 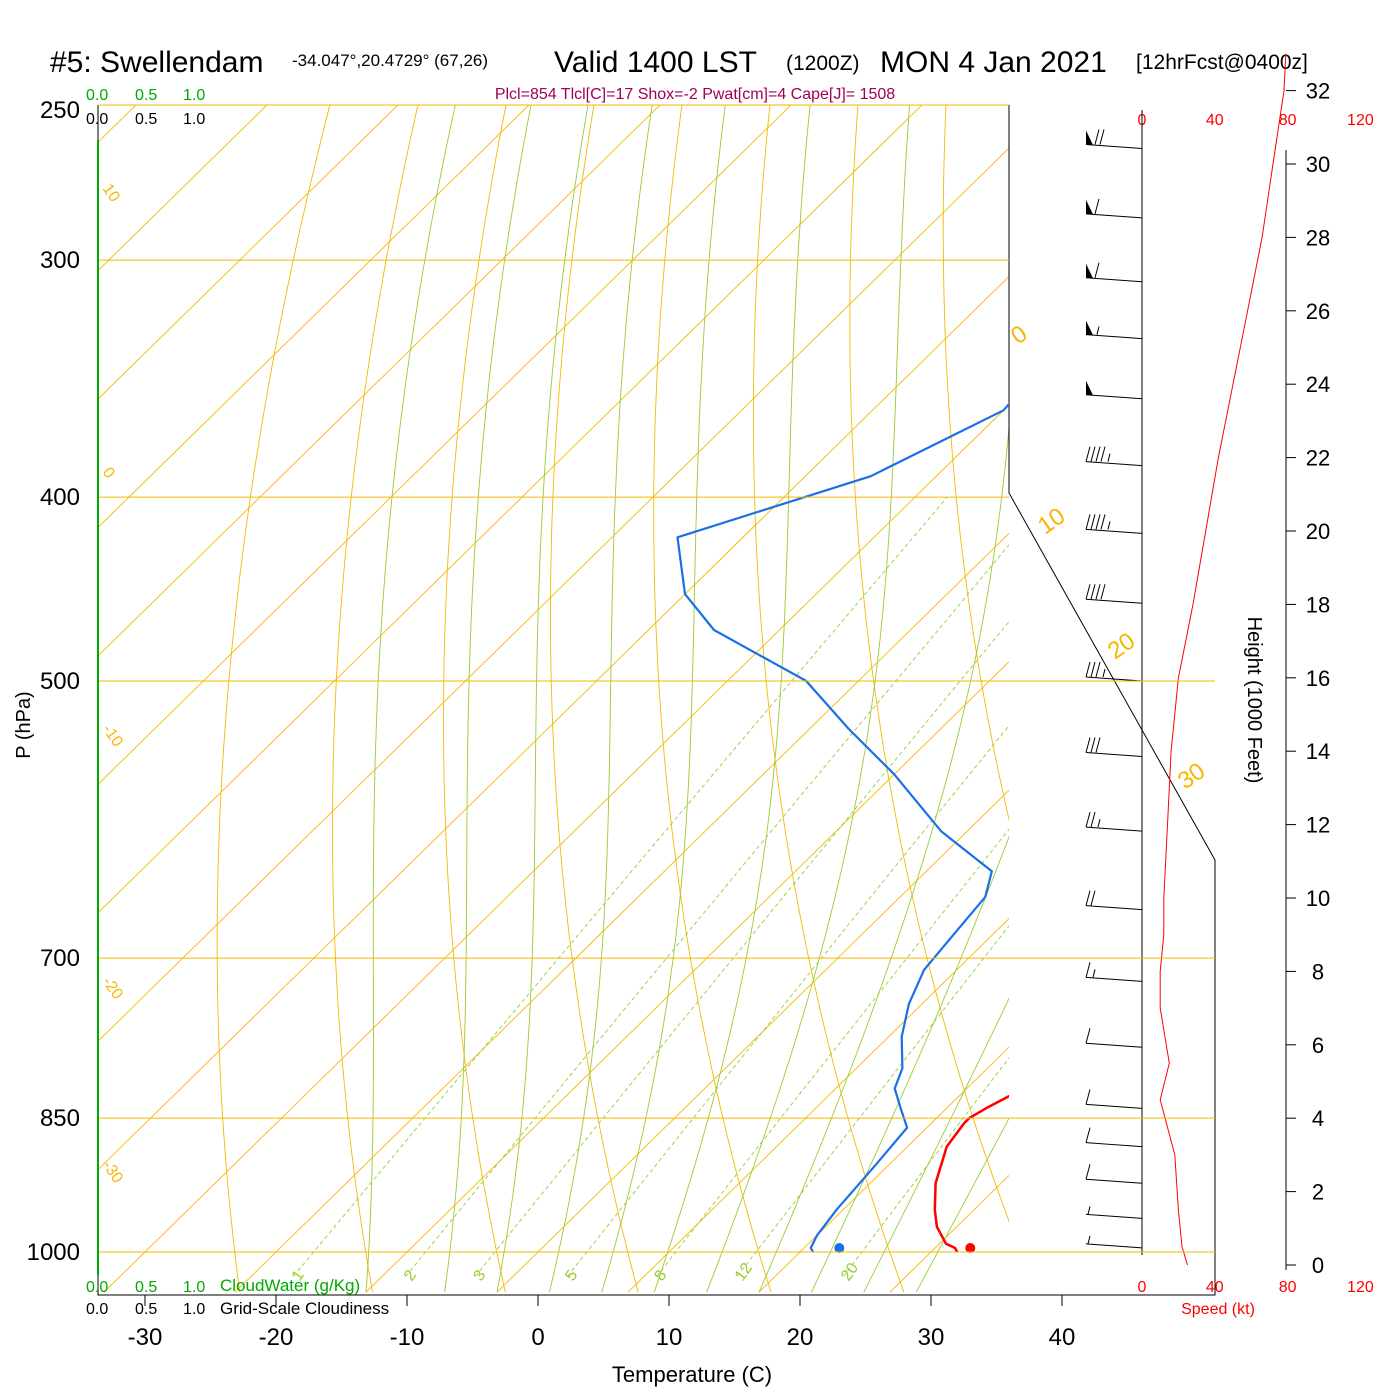 I want to click on cloudiness-scale-top: 1.0, so click(x=194, y=119).